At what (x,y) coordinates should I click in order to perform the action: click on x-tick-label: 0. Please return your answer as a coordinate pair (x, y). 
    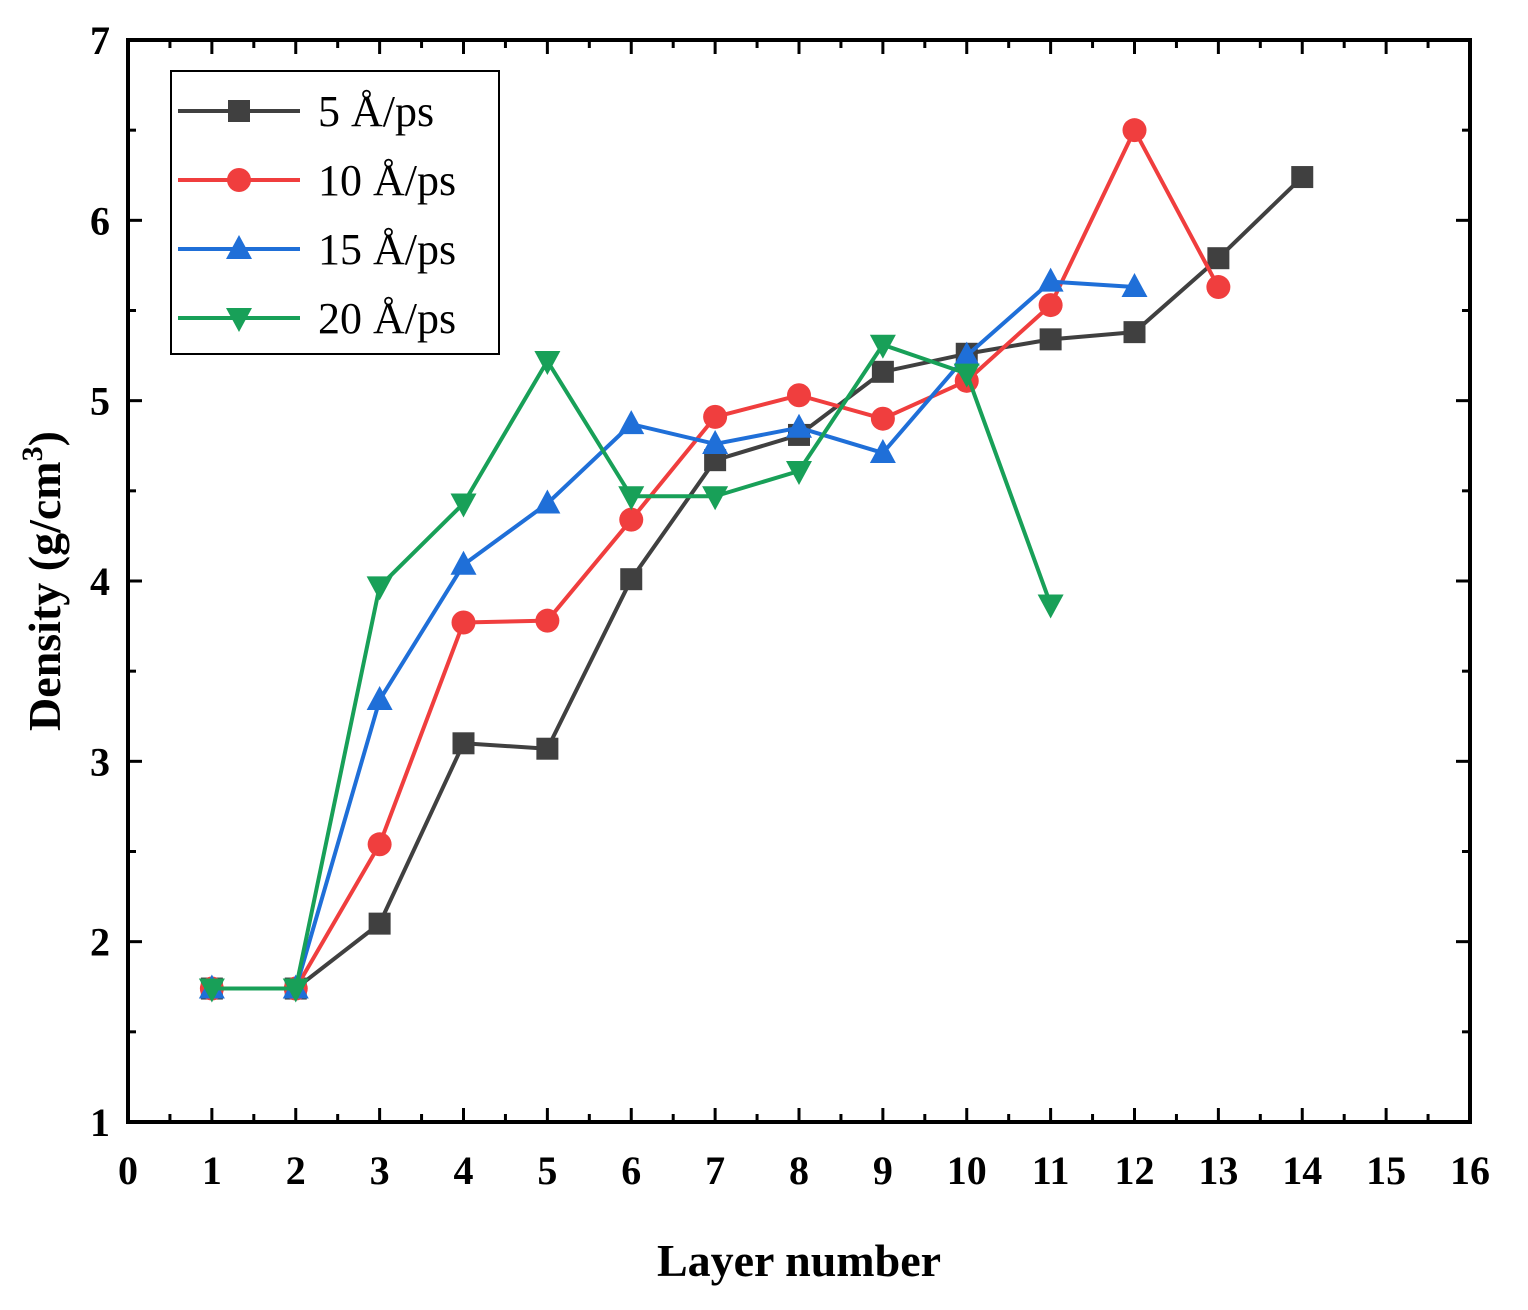
    Looking at the image, I should click on (128, 1170).